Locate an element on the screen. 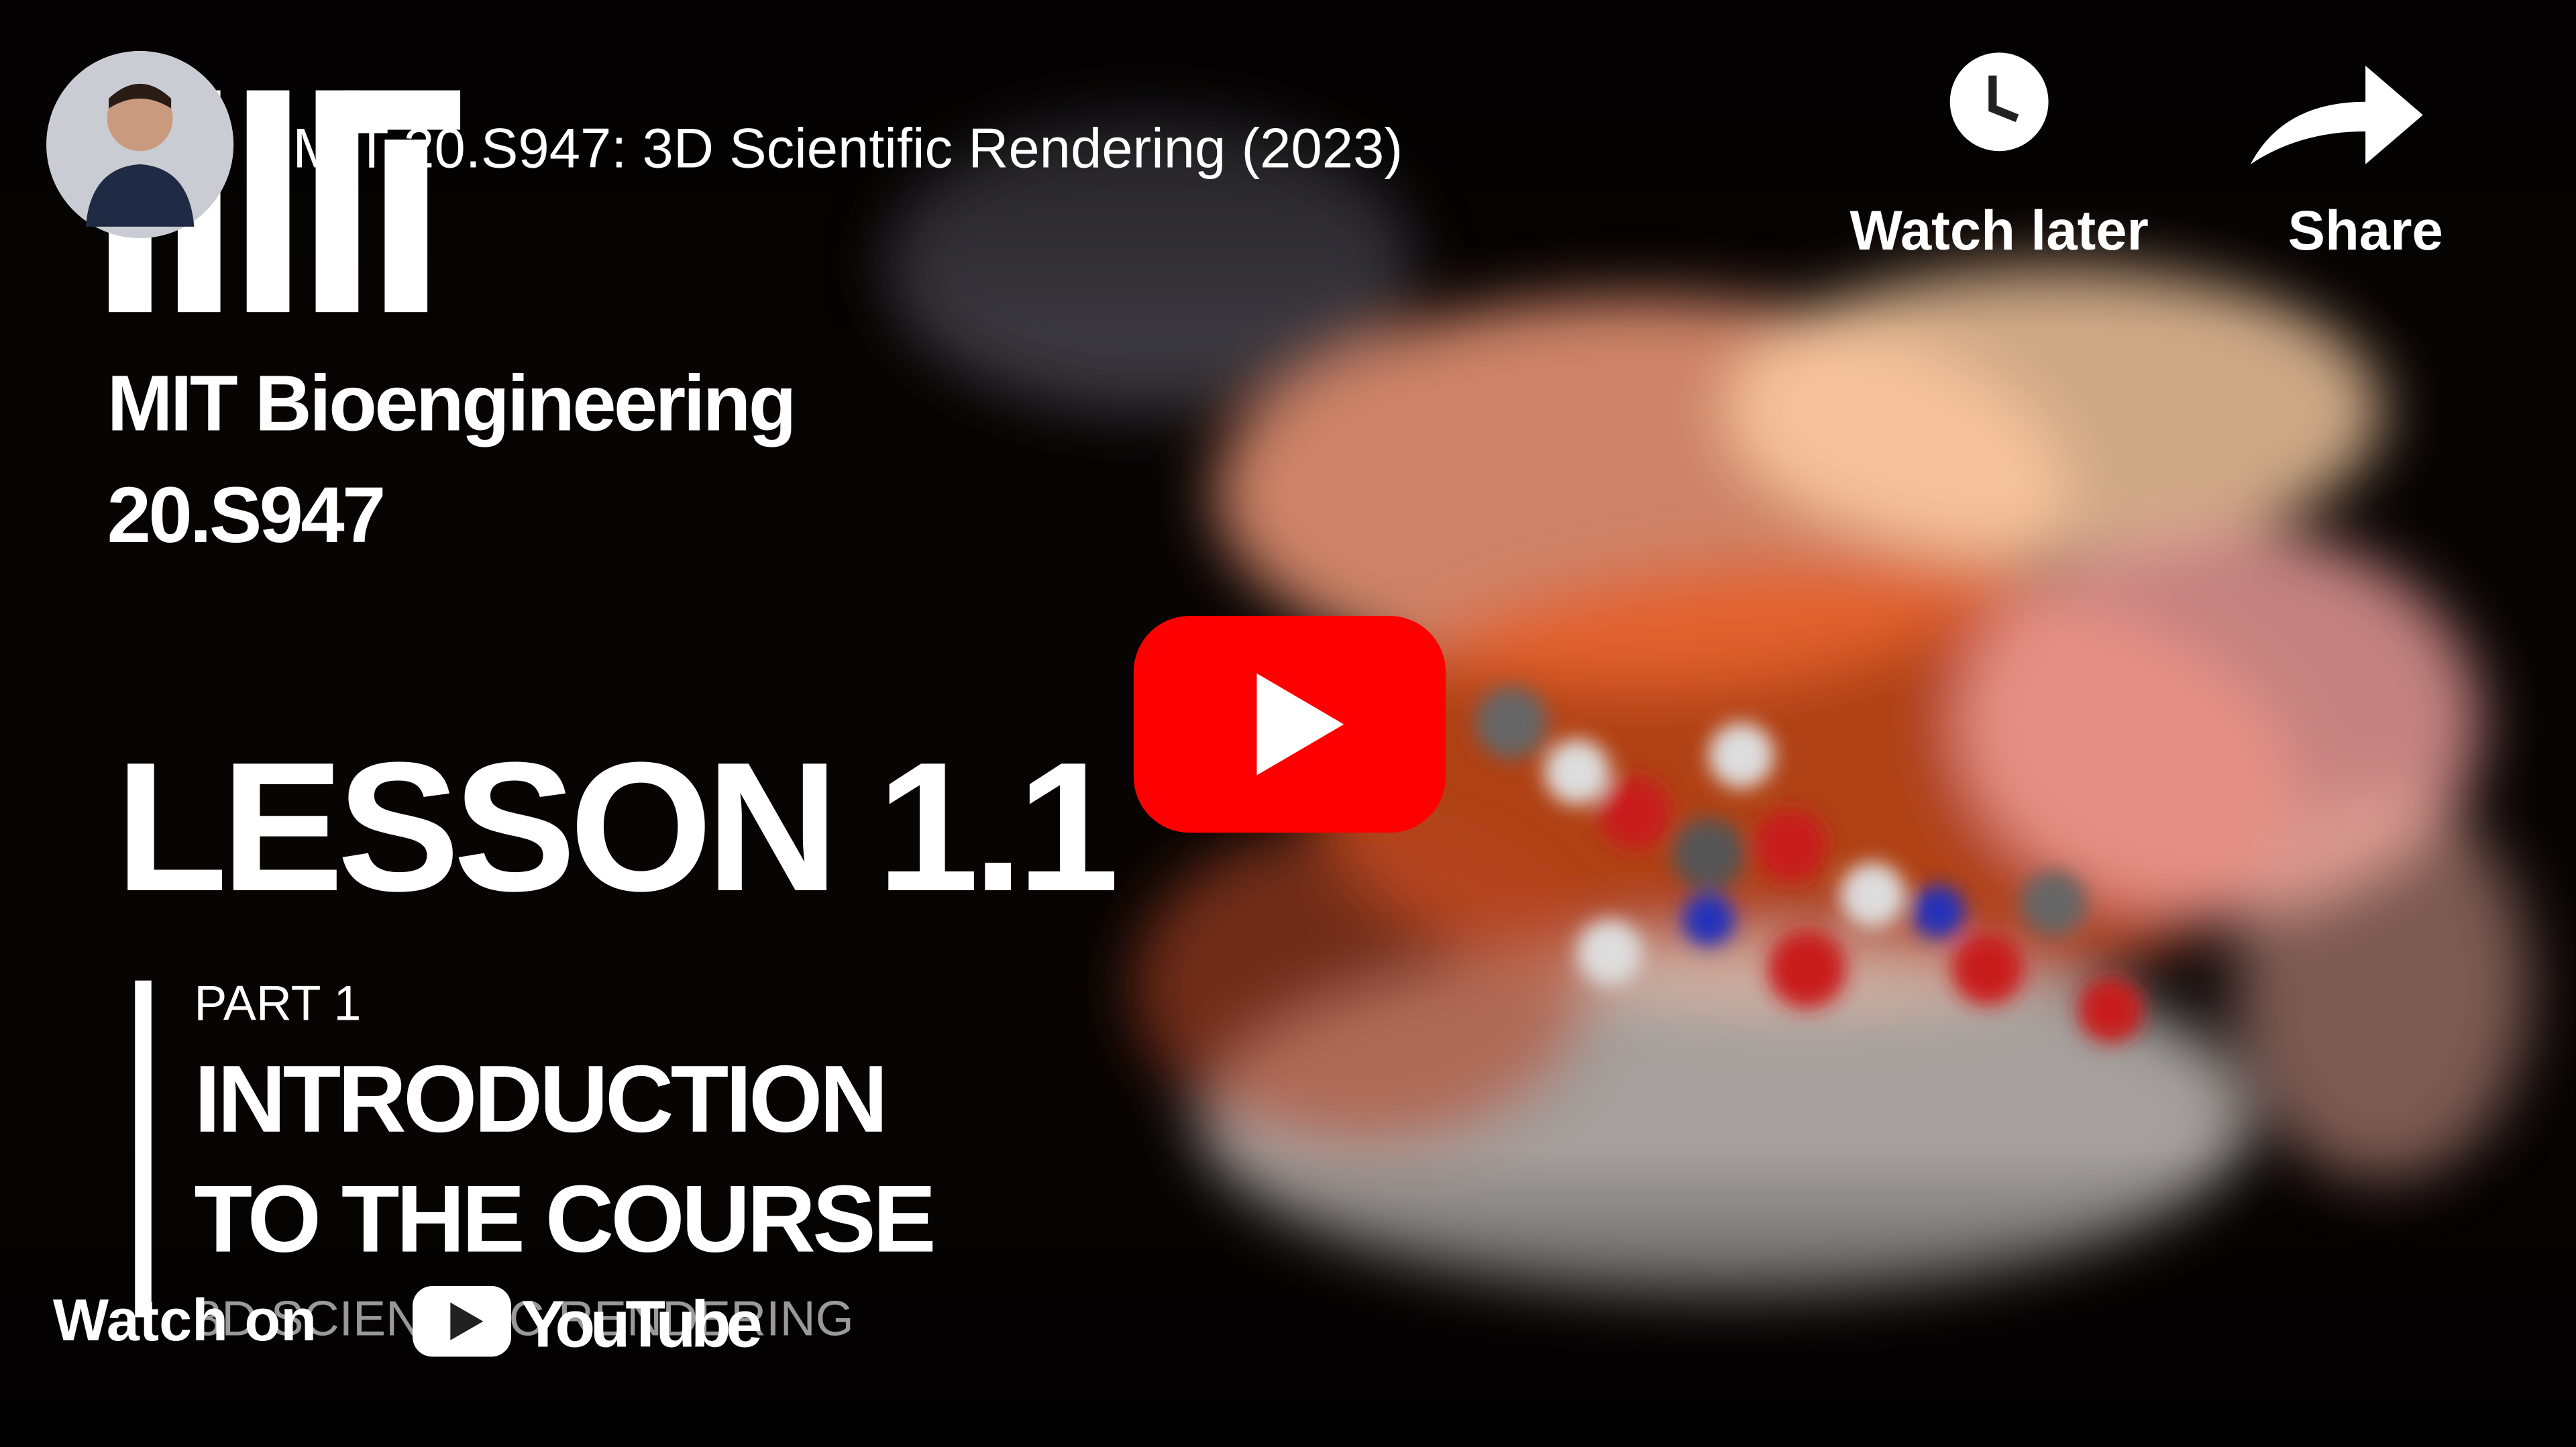  share-button: Share is located at coordinates (2346, 163).